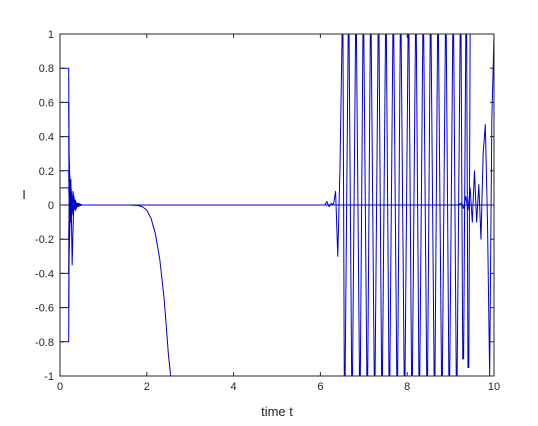  Describe the element at coordinates (234, 387) in the screenshot. I see `x-tick-label-2: 4` at that location.